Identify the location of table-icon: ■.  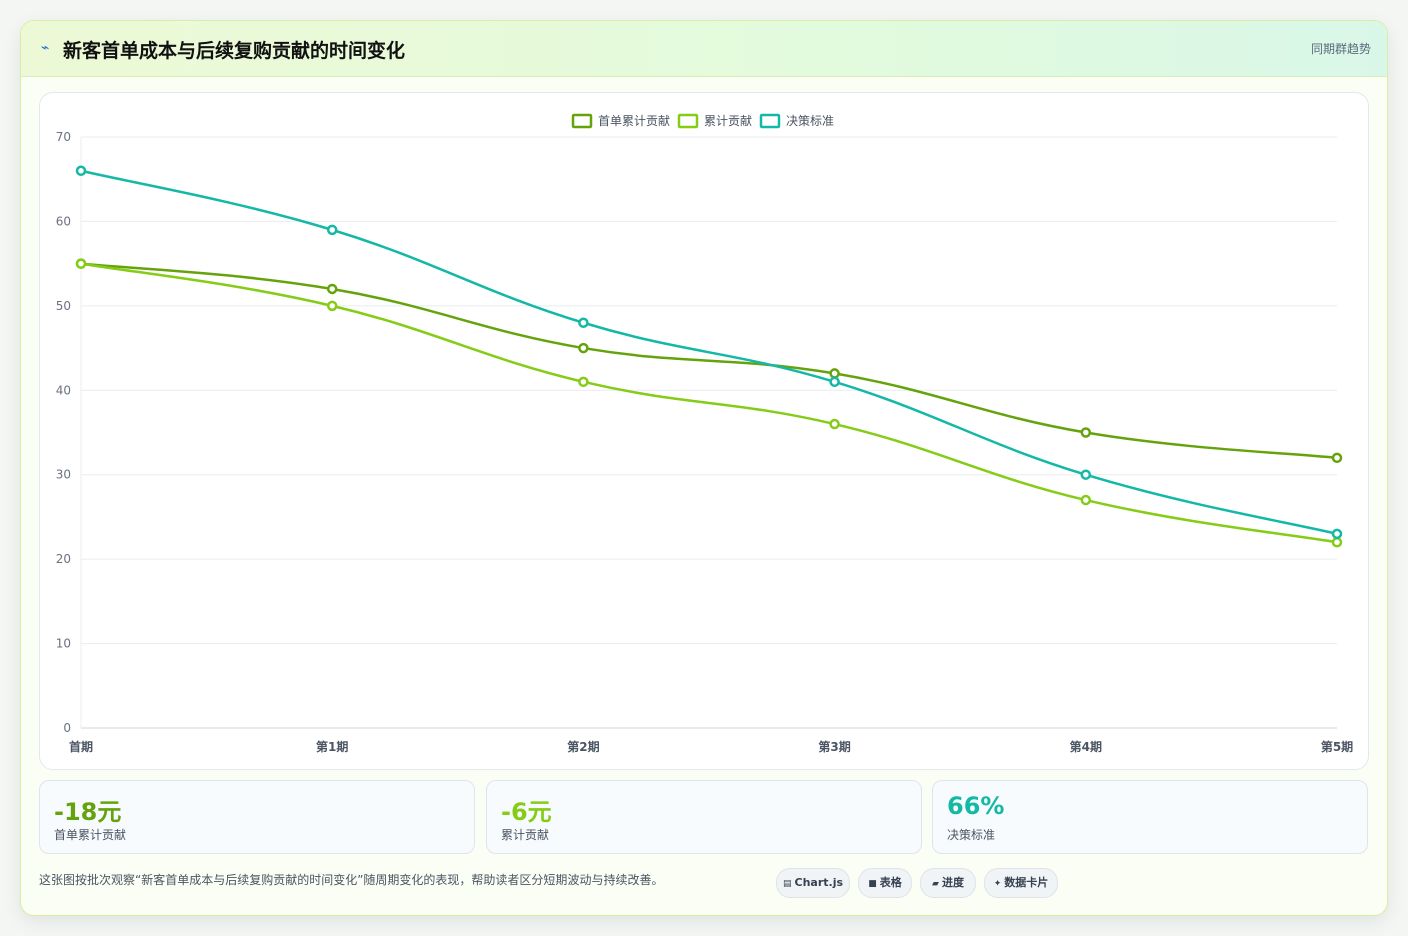
(872, 884).